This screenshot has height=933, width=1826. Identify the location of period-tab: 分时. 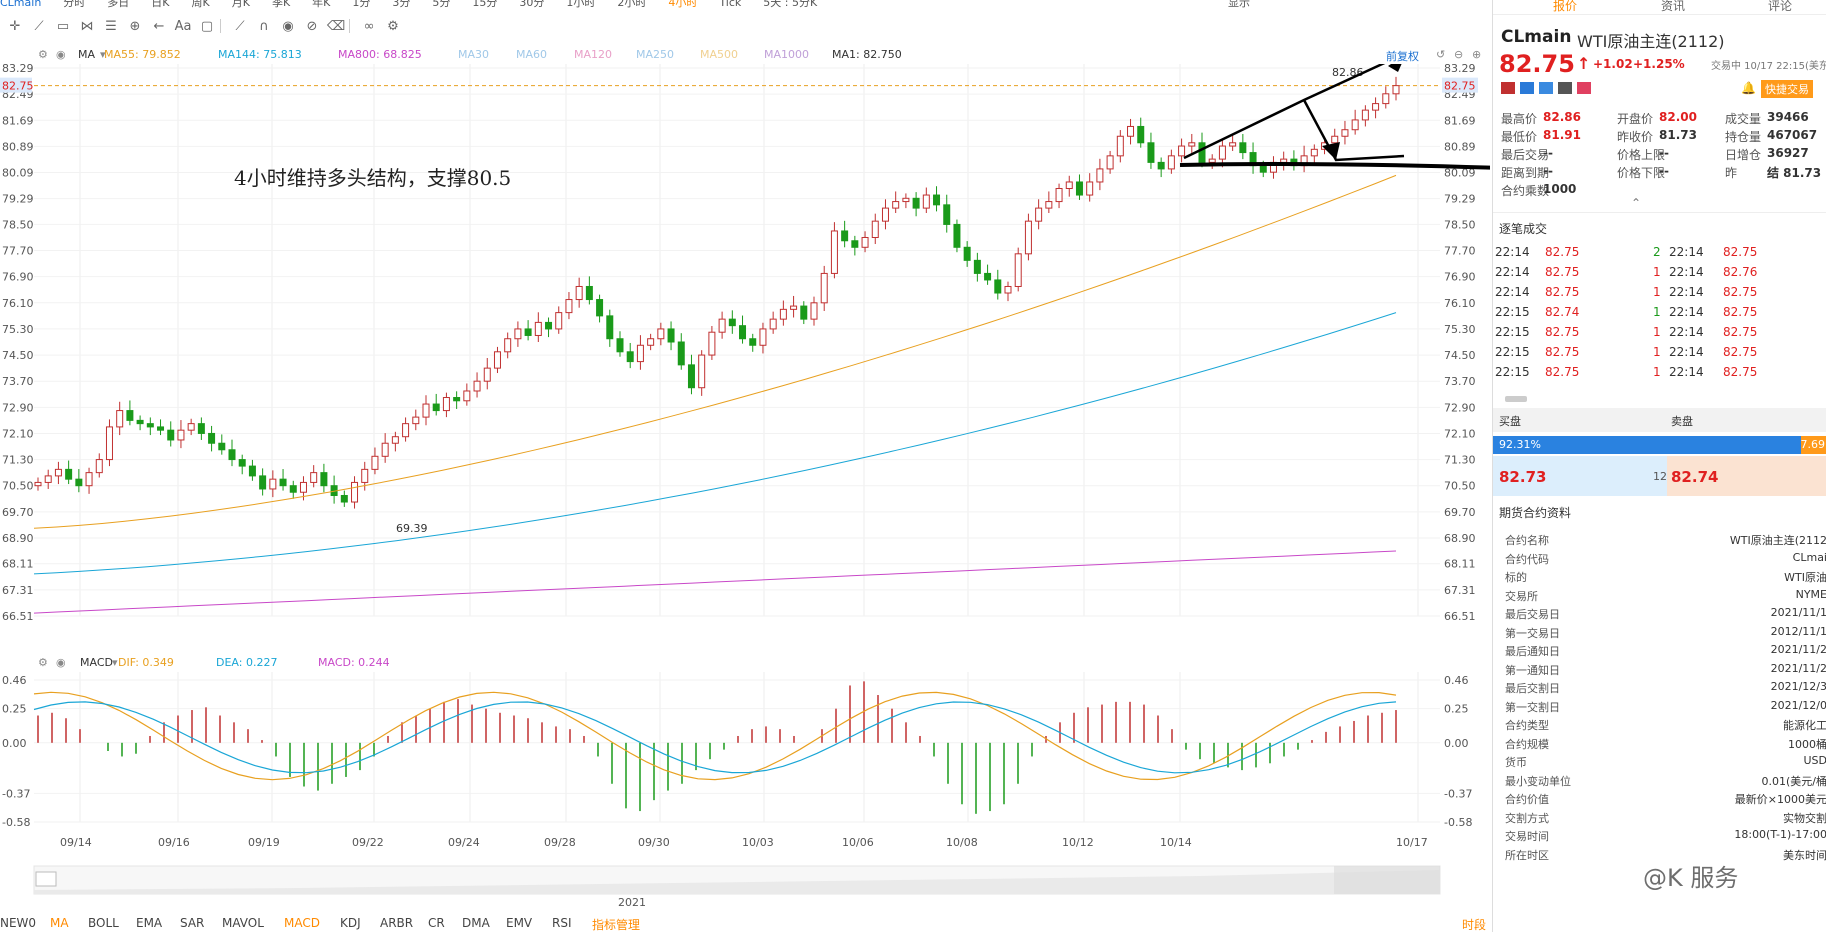
(74, 4).